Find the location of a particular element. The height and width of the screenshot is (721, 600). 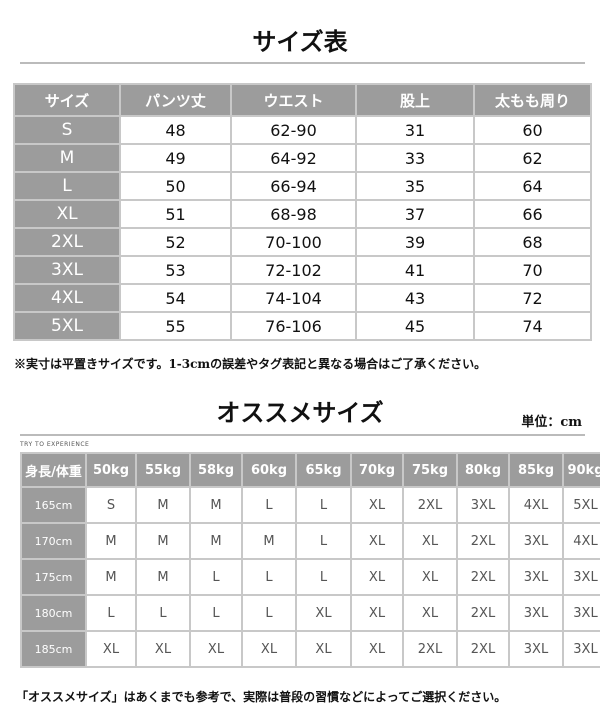

table-row: 5XL 55 76-106 45 74 is located at coordinates (302, 326).